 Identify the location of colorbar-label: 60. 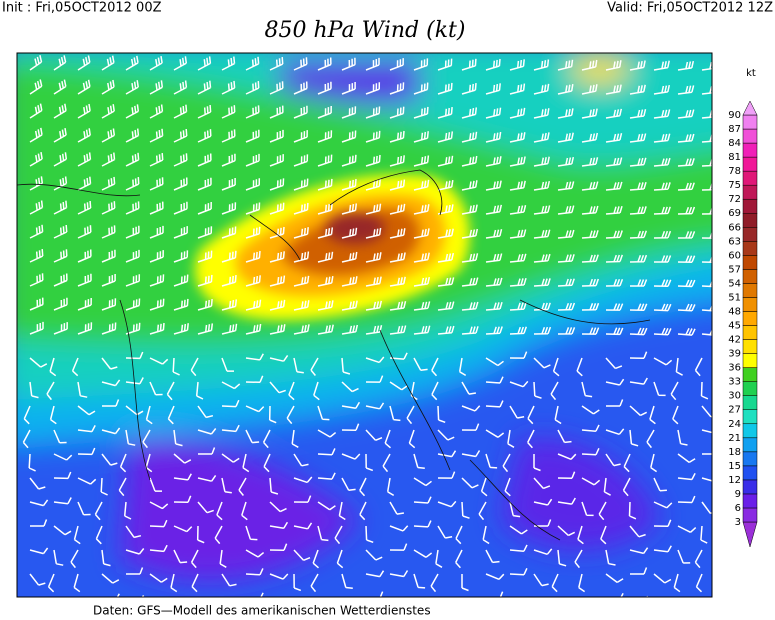
(734, 255).